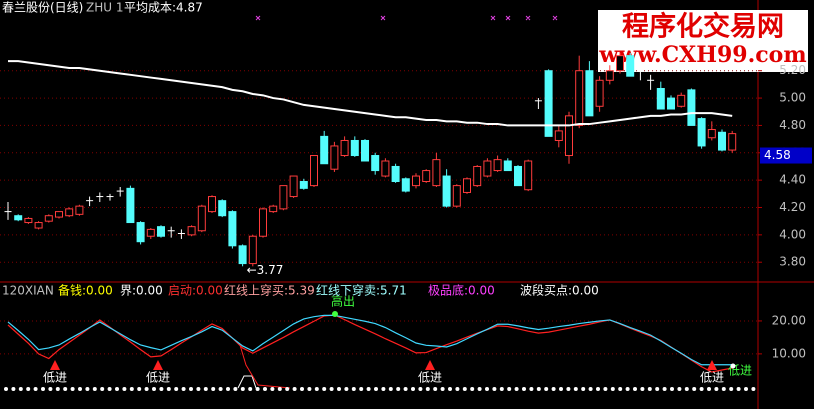  What do you see at coordinates (85, 290) in the screenshot?
I see `legend-item: 备钱:0.00` at bounding box center [85, 290].